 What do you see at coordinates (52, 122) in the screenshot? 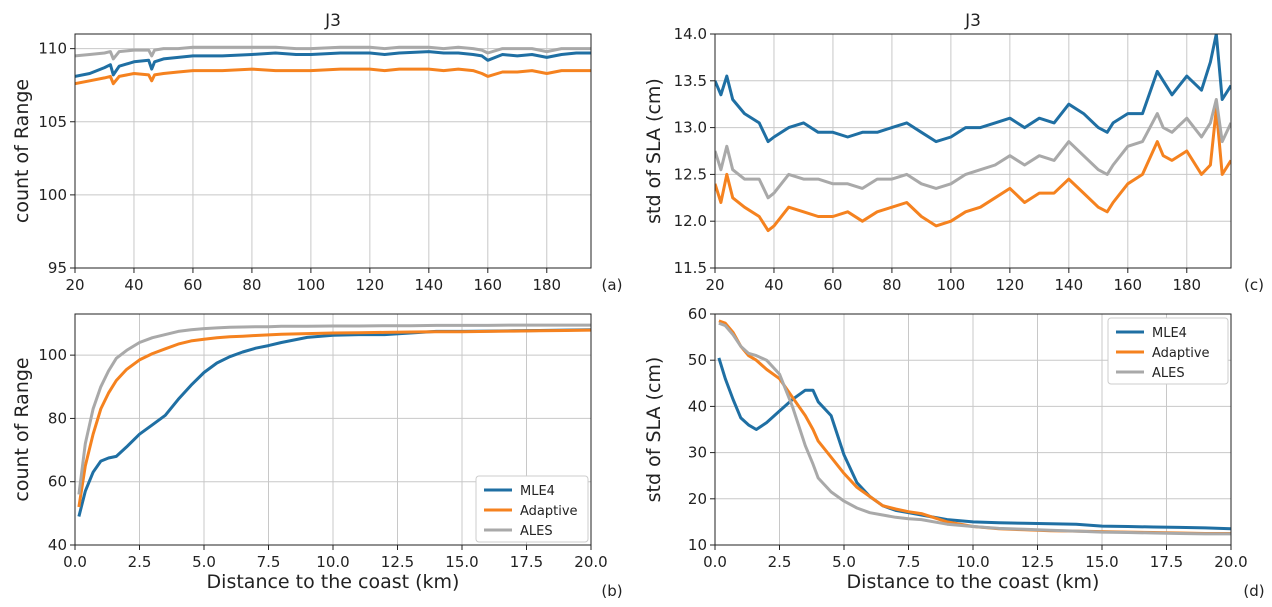
I see `y-tick-label: 105` at bounding box center [52, 122].